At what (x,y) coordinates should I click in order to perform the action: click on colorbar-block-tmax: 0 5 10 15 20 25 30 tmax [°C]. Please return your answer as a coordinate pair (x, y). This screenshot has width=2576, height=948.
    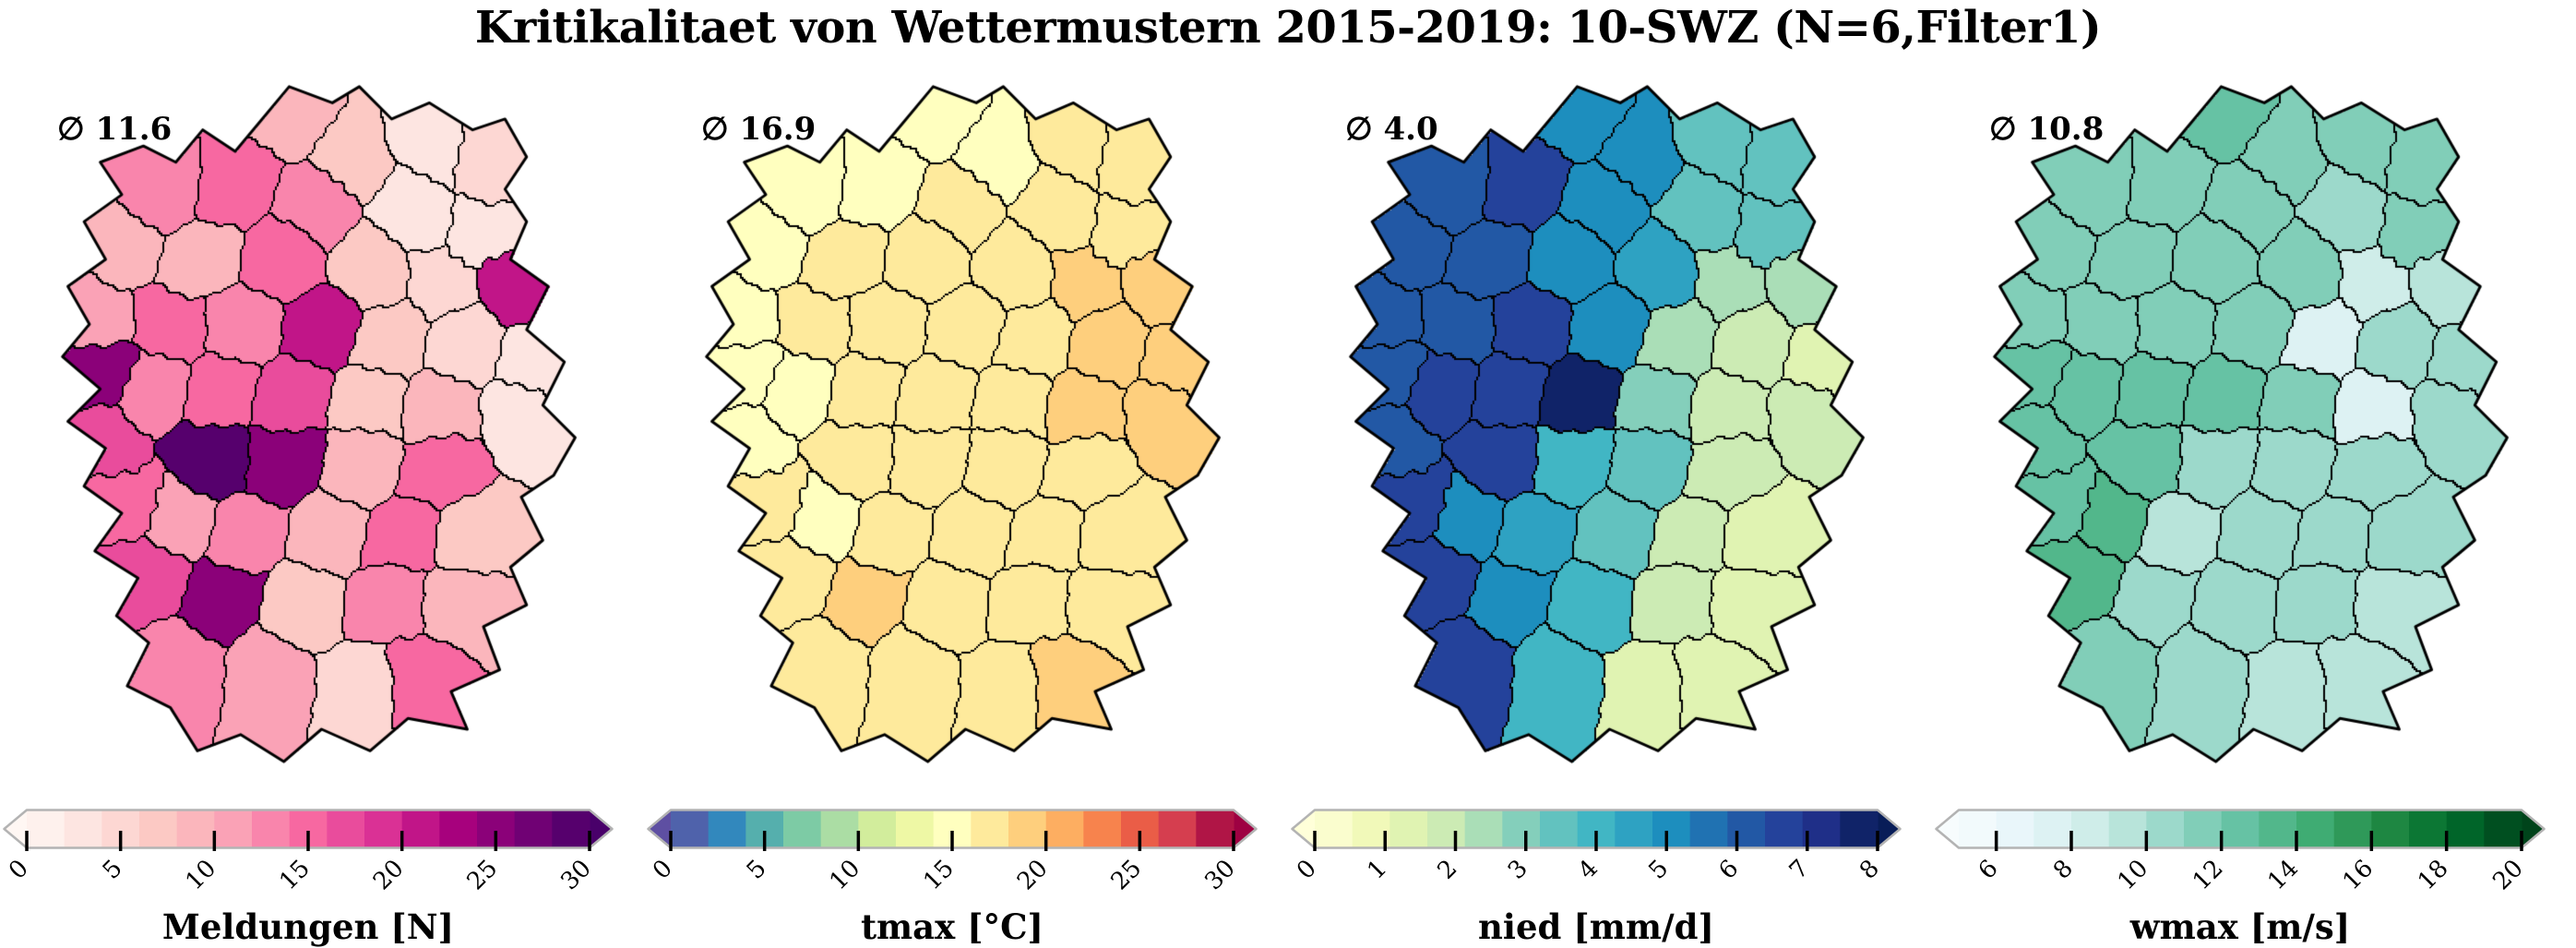
    Looking at the image, I should click on (952, 878).